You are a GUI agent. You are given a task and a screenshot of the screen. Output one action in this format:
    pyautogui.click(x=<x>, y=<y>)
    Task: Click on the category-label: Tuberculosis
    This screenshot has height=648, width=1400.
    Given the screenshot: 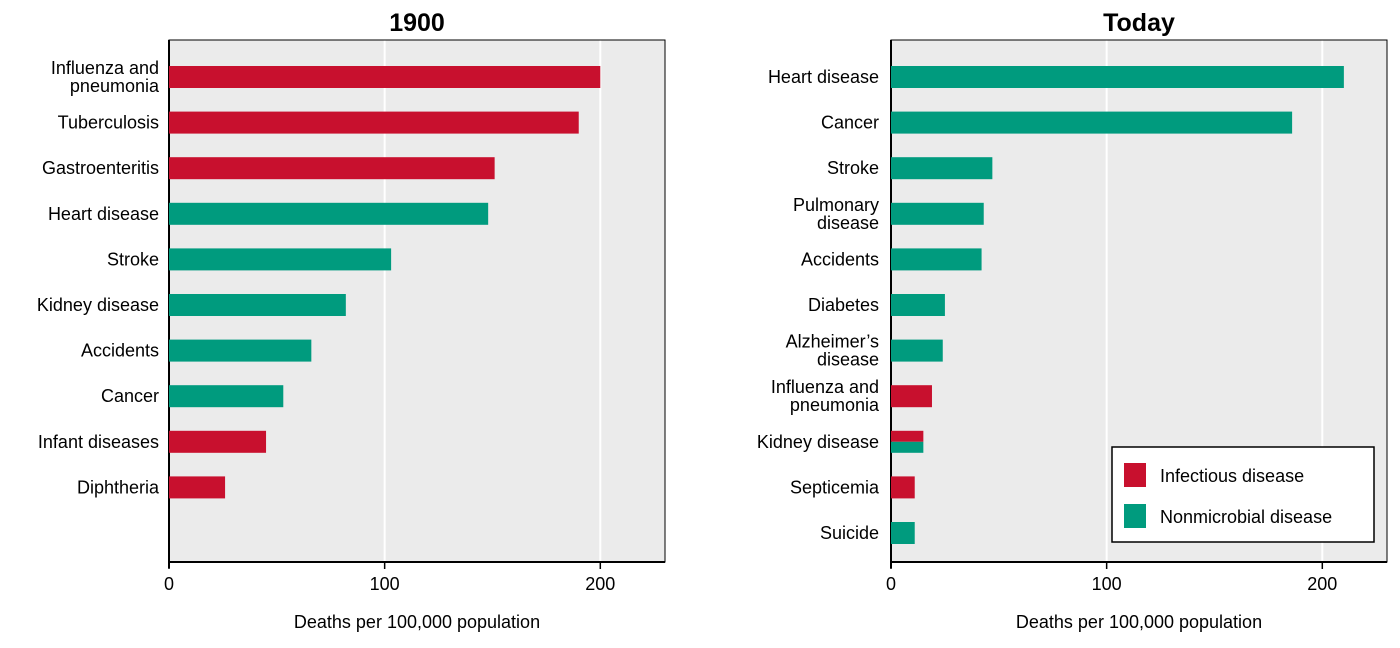 What is the action you would take?
    pyautogui.click(x=108, y=123)
    